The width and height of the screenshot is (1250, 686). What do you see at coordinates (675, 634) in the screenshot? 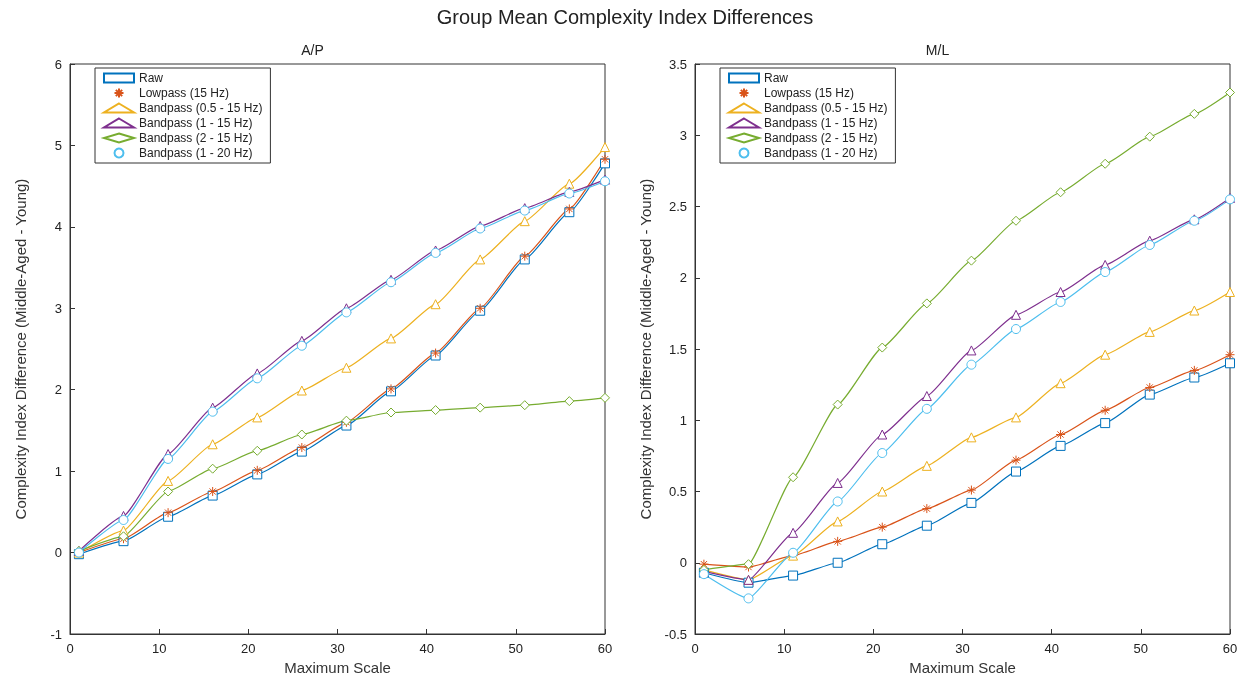
I see `y-tick-label: -0.5` at bounding box center [675, 634].